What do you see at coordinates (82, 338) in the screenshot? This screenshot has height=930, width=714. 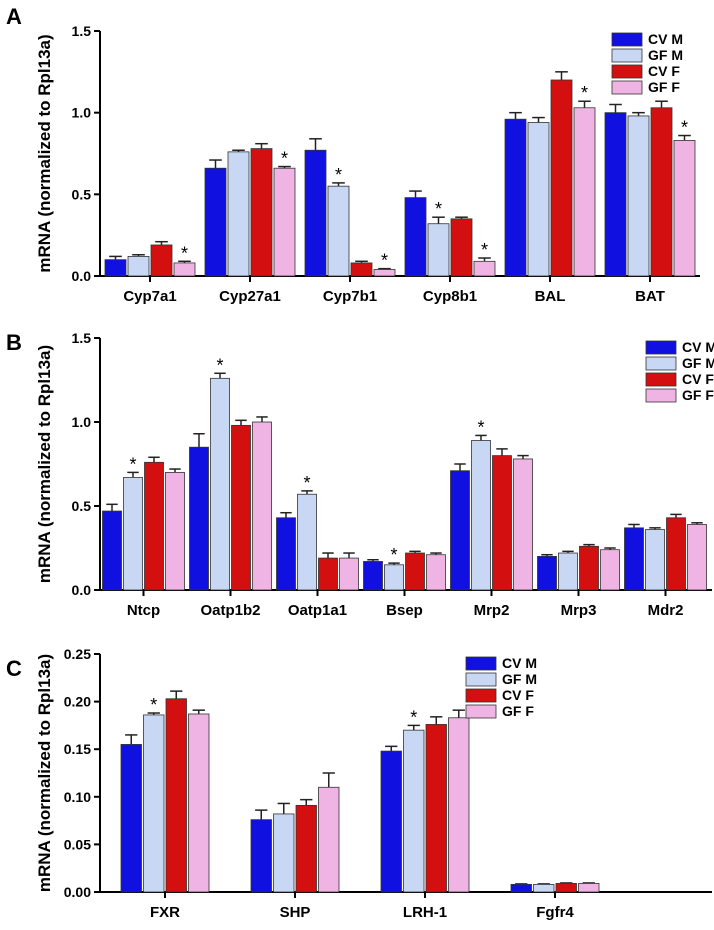 I see `panel-b-ytick-label: 1.5` at bounding box center [82, 338].